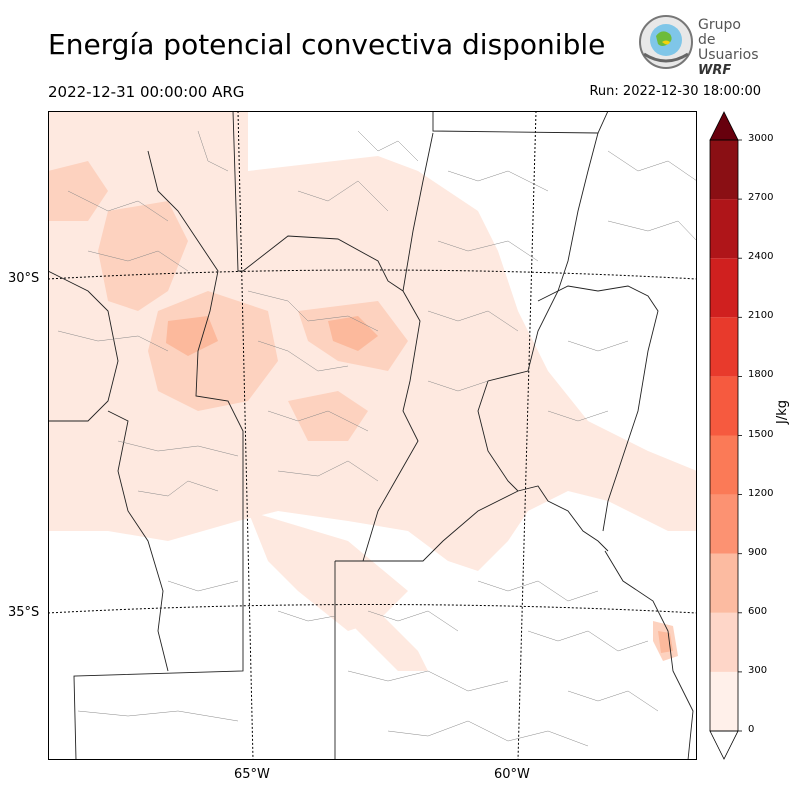 This screenshot has width=800, height=800. I want to click on chart-title: Energía potencial convectiva disponible, so click(327, 44).